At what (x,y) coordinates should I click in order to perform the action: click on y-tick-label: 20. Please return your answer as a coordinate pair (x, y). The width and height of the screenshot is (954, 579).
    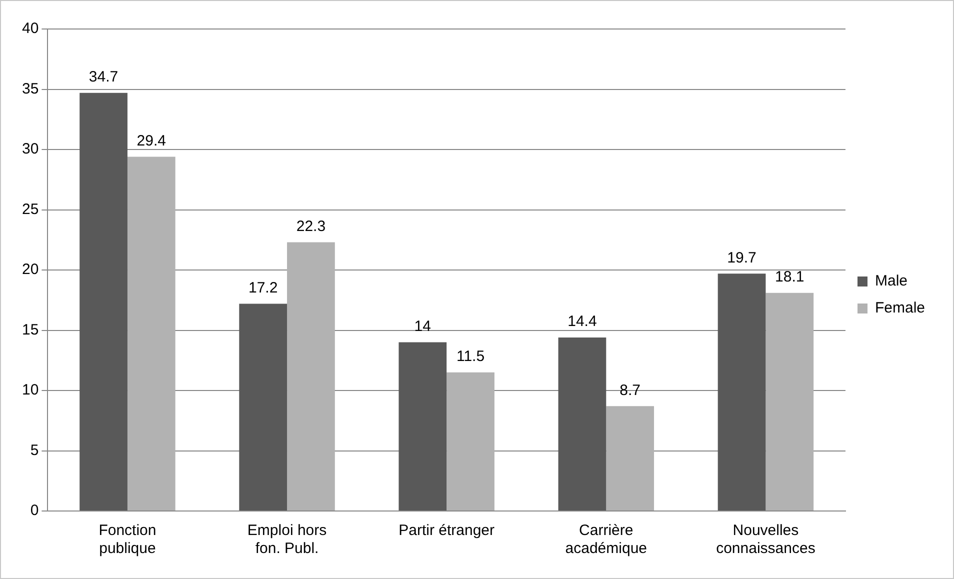
    Looking at the image, I should click on (30, 269).